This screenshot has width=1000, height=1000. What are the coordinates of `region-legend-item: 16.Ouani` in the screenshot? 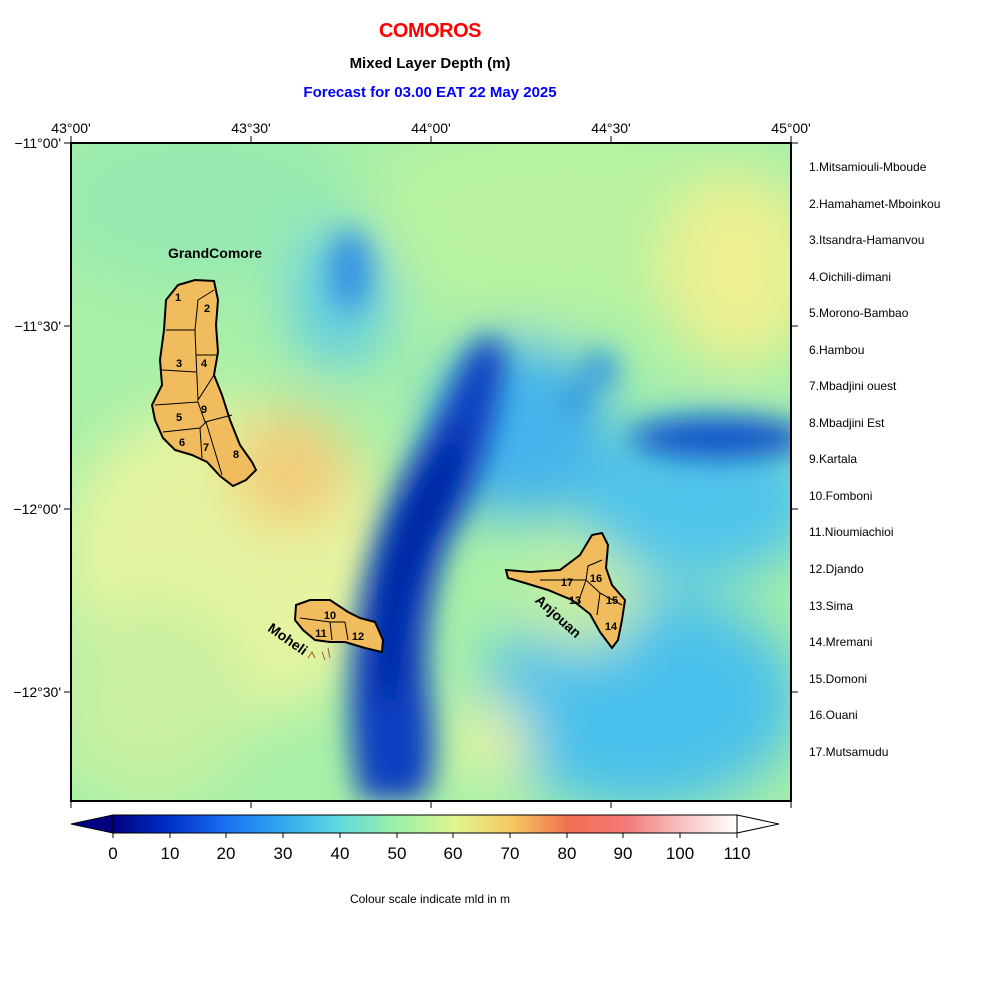 It's located at (833, 715).